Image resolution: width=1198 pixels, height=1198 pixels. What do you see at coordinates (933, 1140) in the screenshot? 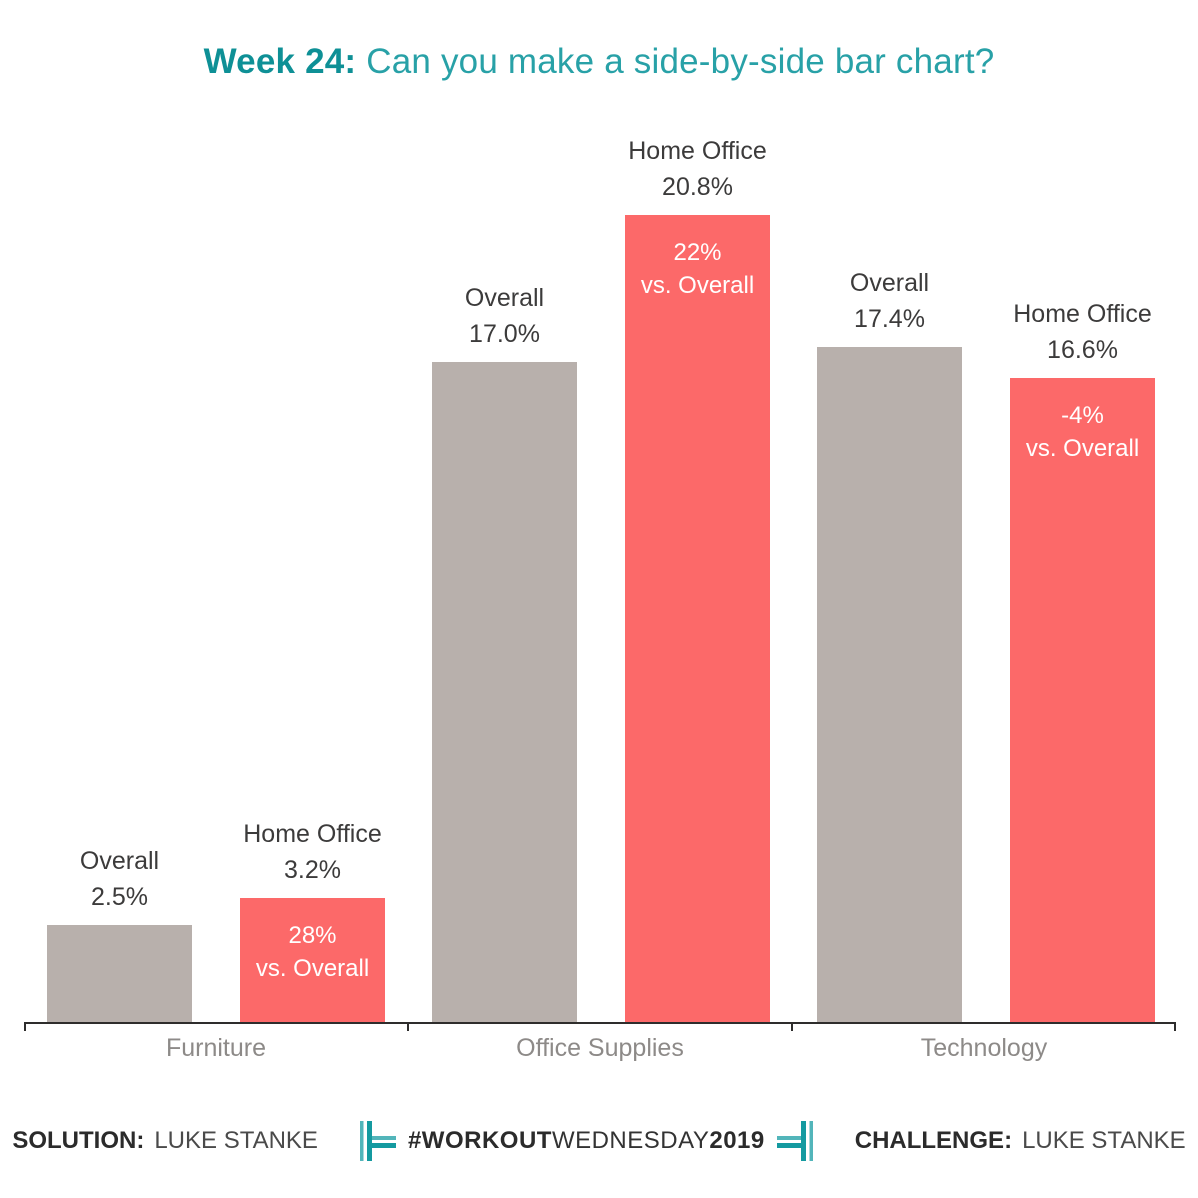
I see `challenge-label: CHALLENGE:` at bounding box center [933, 1140].